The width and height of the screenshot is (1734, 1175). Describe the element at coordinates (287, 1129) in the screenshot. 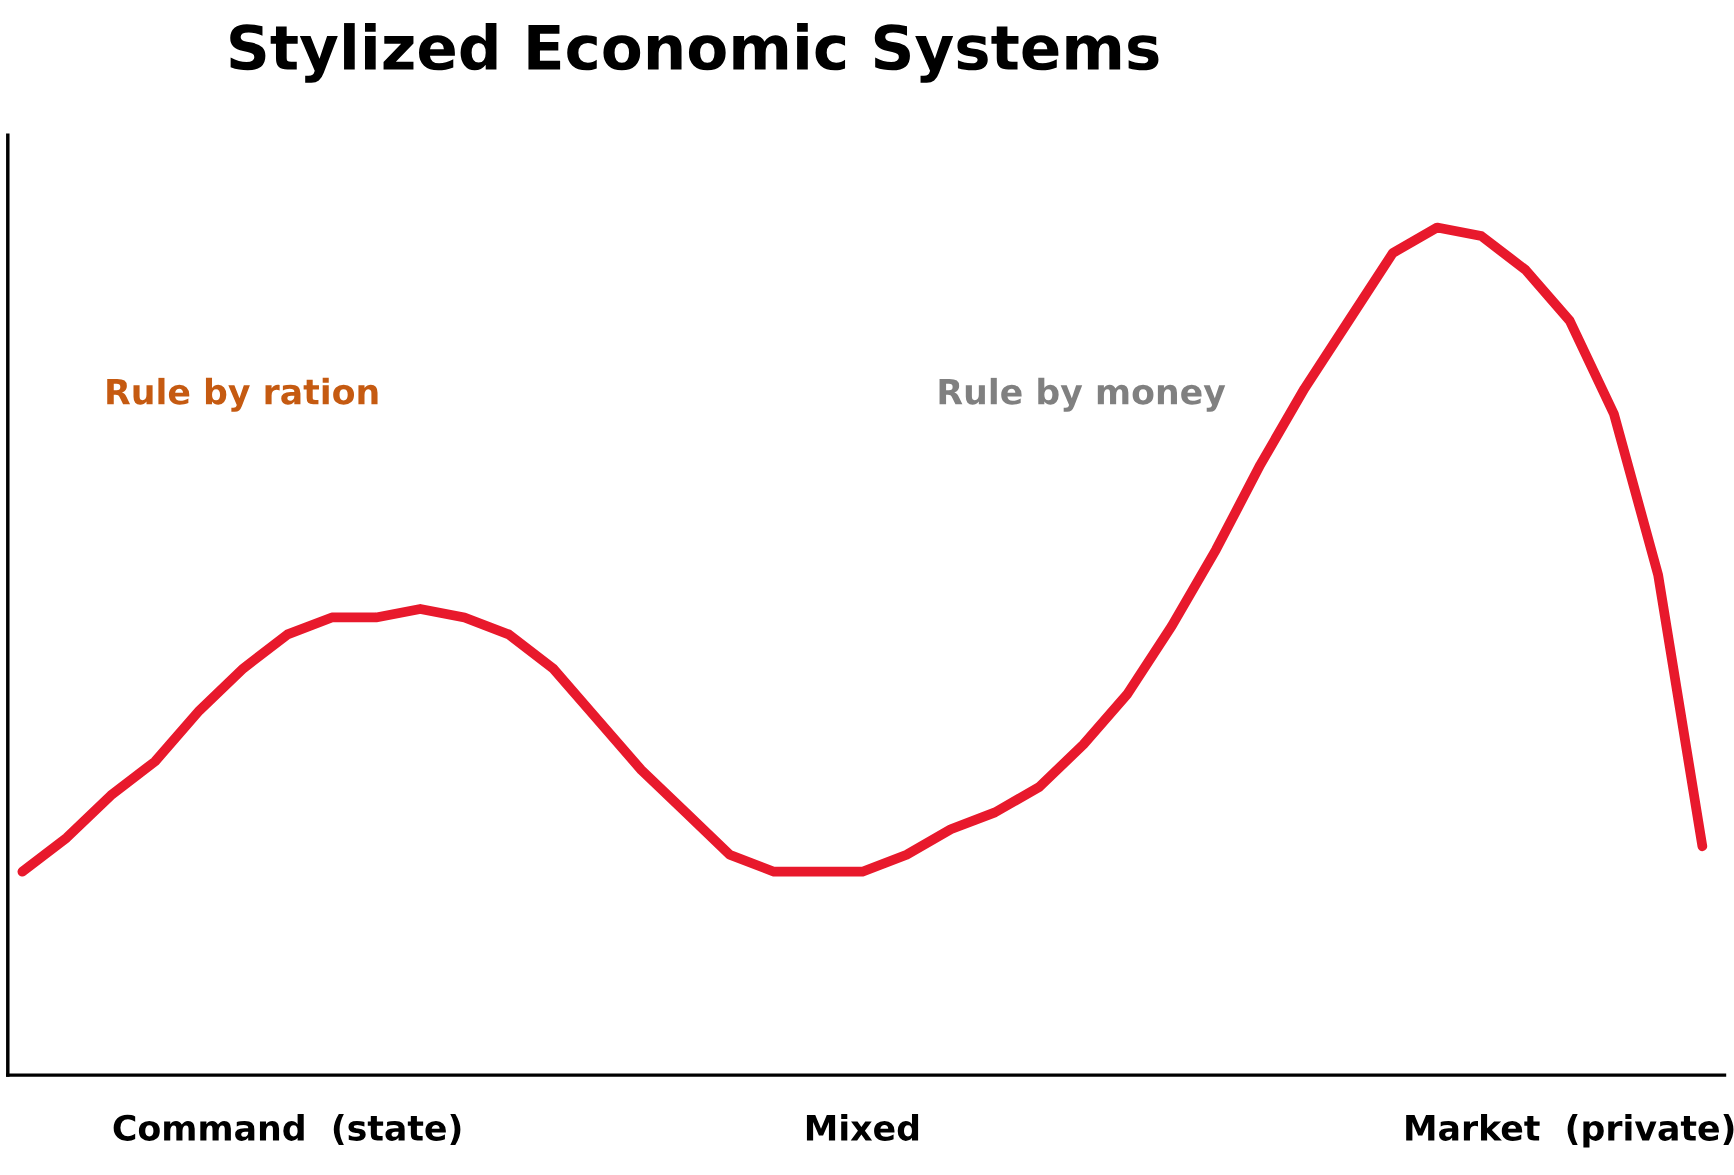

I see `x-tick-label: Command (state)` at that location.